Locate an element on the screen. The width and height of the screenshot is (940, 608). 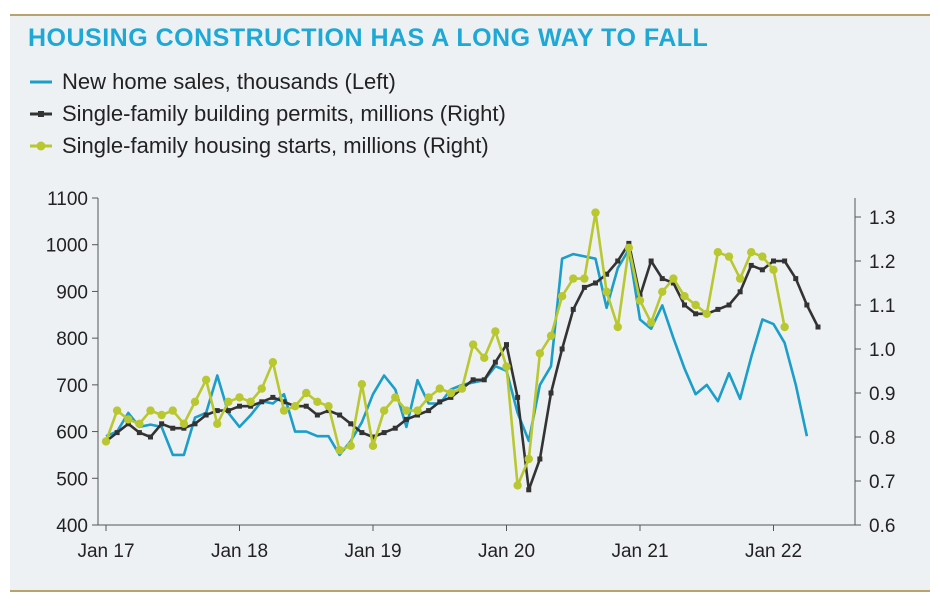
legend-item-new-home-sales: New home sales, thousands (Left) is located at coordinates (267, 82).